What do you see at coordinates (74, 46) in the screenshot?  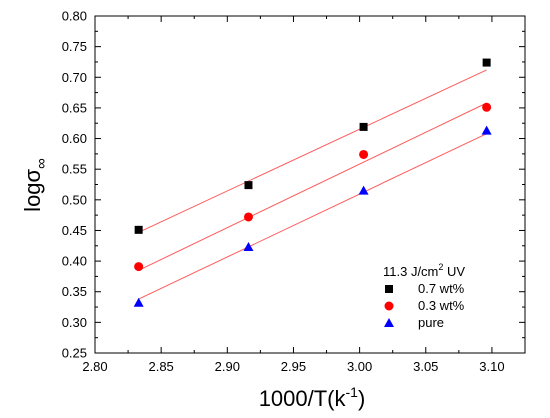 I see `y-tick-label: 0.75` at bounding box center [74, 46].